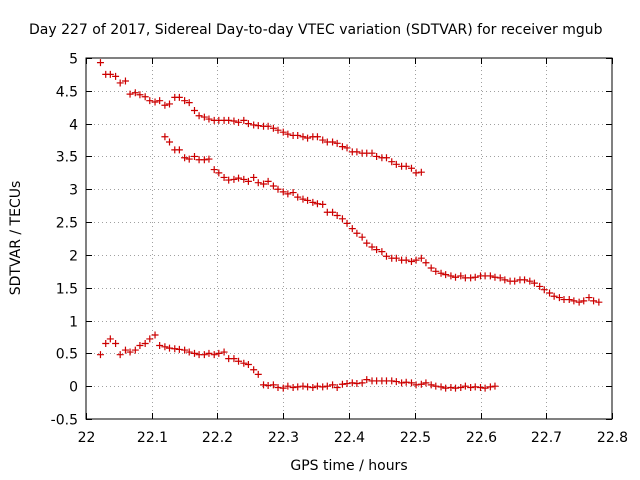  I want to click on series-track-a, so click(260, 118).